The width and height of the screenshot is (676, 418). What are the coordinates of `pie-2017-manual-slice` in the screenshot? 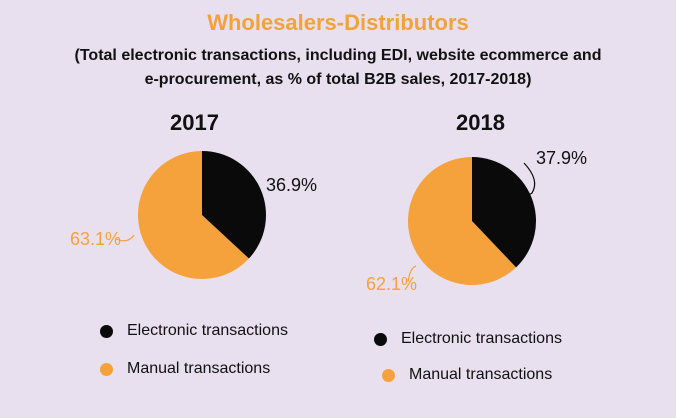 It's located at (193, 215).